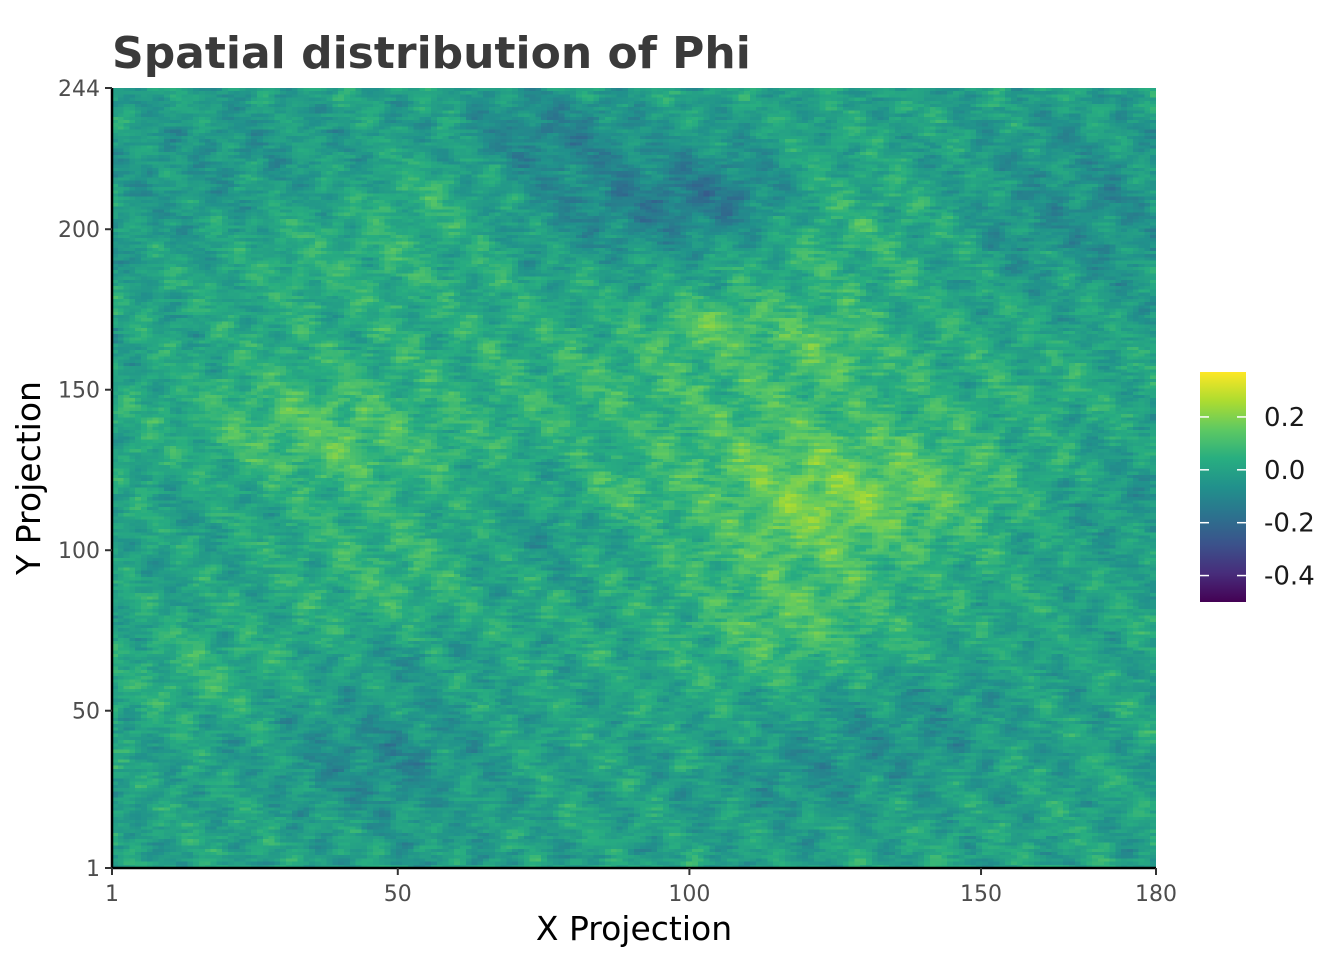 The image size is (1344, 960). What do you see at coordinates (689, 894) in the screenshot?
I see `x-tick-label: 100` at bounding box center [689, 894].